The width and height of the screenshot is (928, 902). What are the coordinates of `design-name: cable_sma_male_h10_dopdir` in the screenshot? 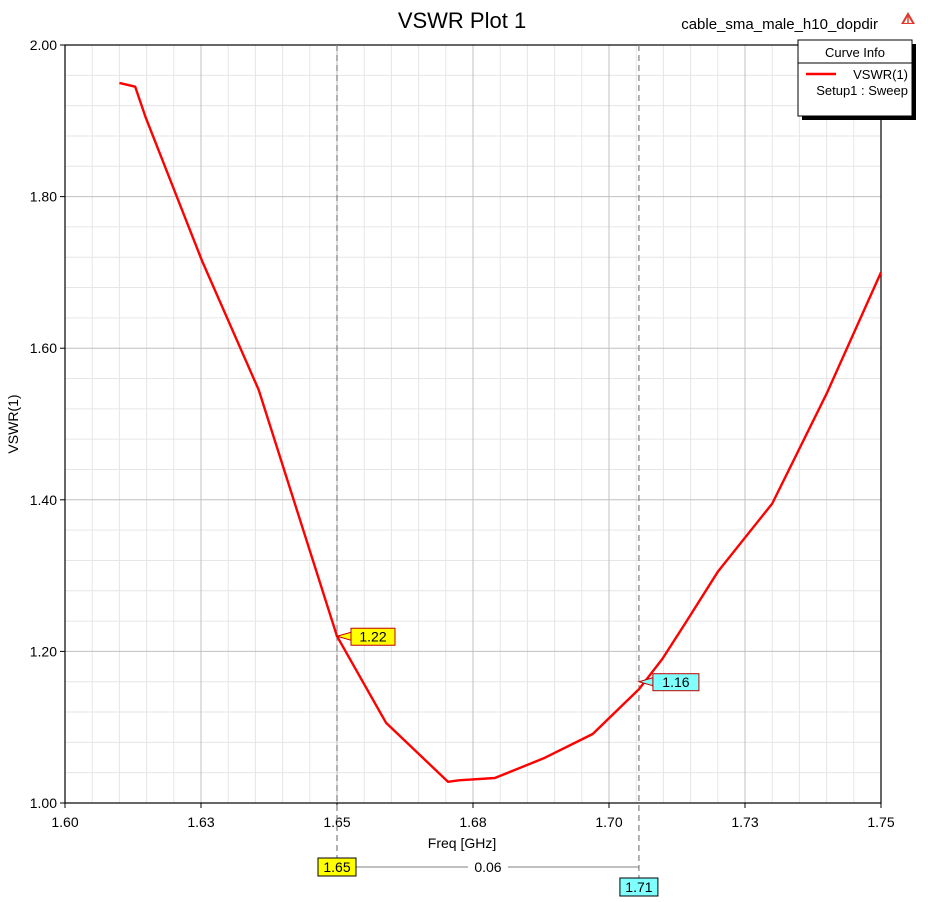 It's located at (779, 24).